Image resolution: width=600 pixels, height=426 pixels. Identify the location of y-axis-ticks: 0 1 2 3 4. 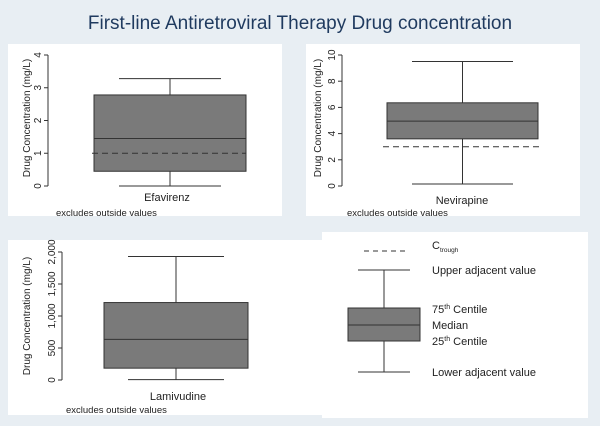
(40, 120).